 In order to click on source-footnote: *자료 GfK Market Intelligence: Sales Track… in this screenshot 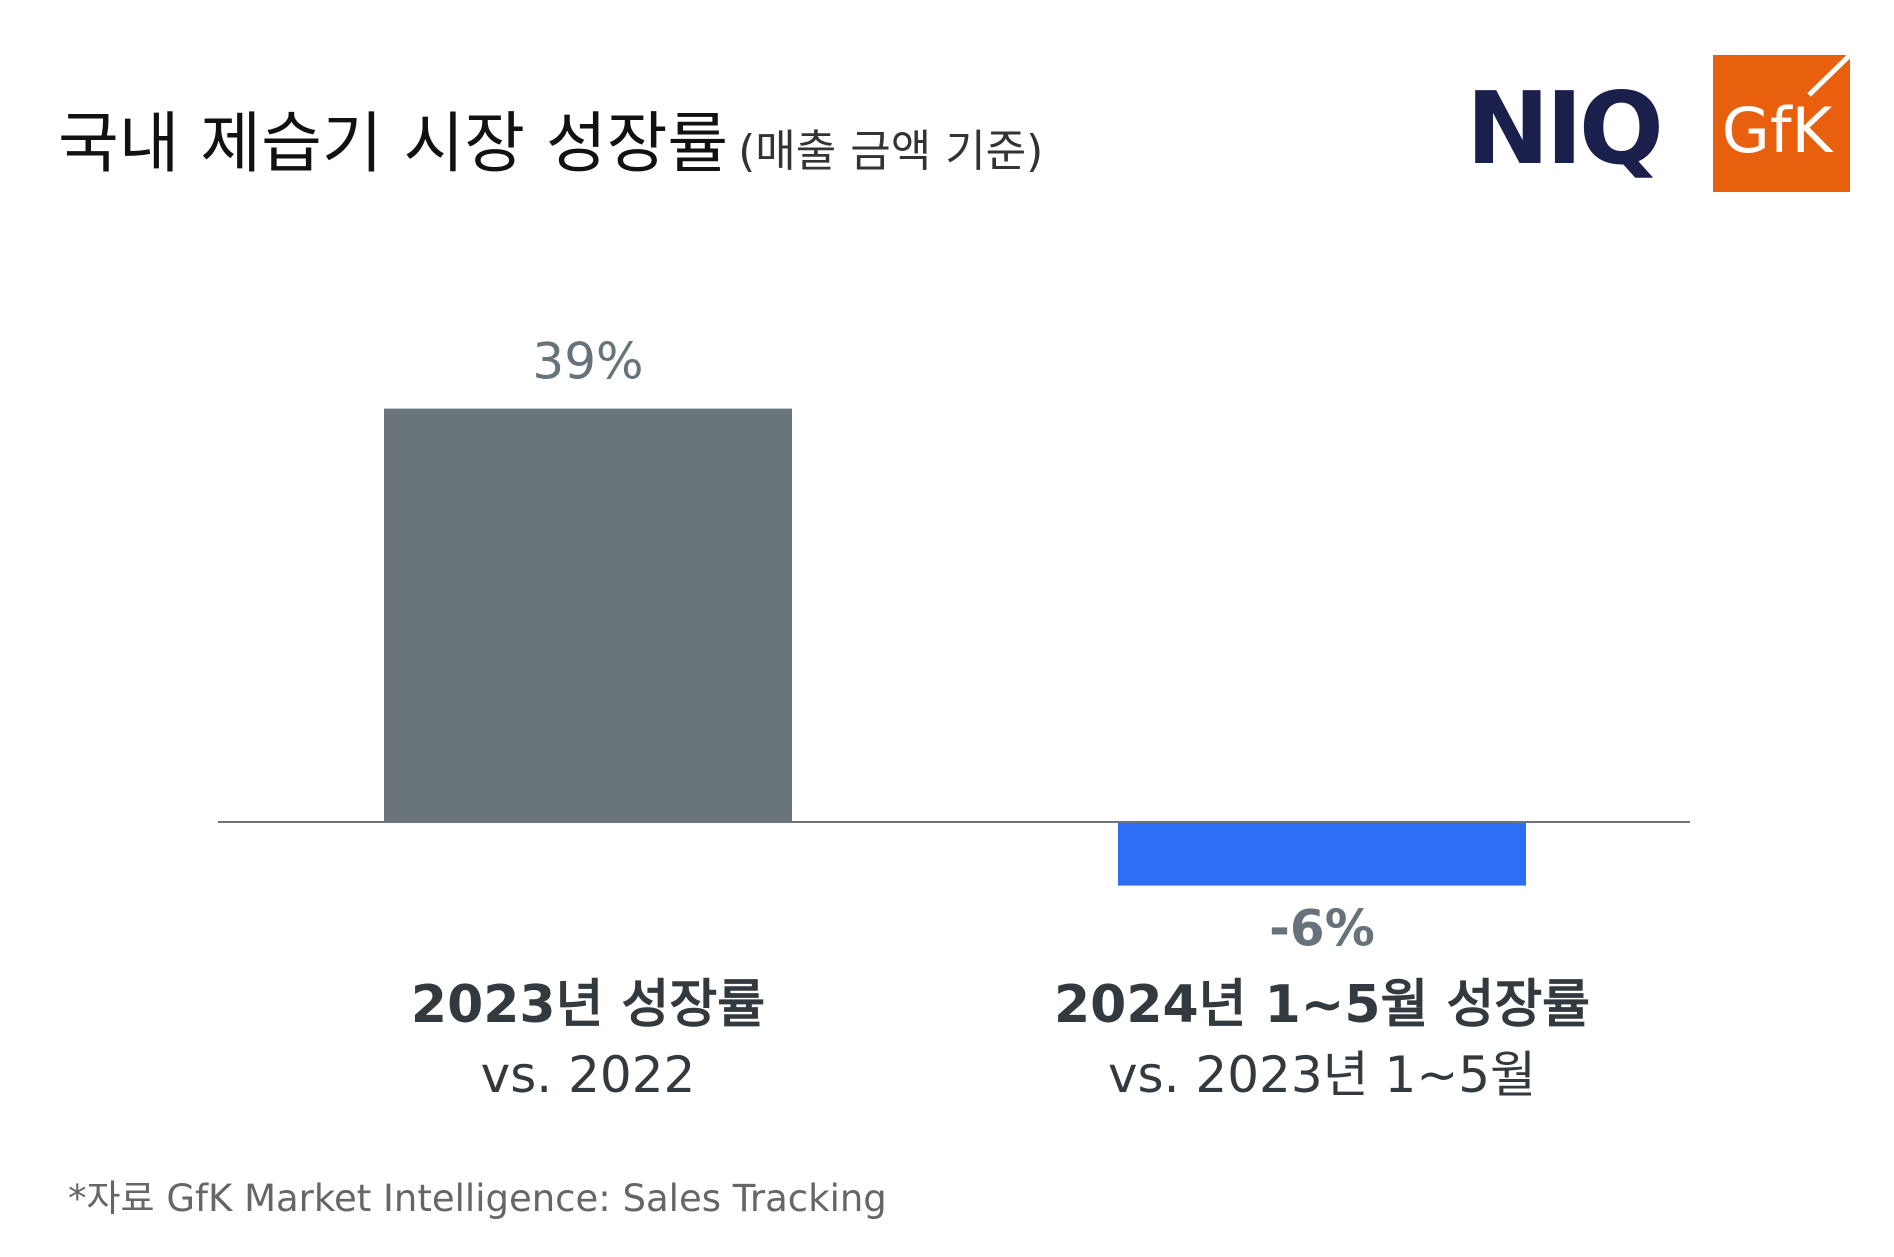, I will do `click(477, 1198)`.